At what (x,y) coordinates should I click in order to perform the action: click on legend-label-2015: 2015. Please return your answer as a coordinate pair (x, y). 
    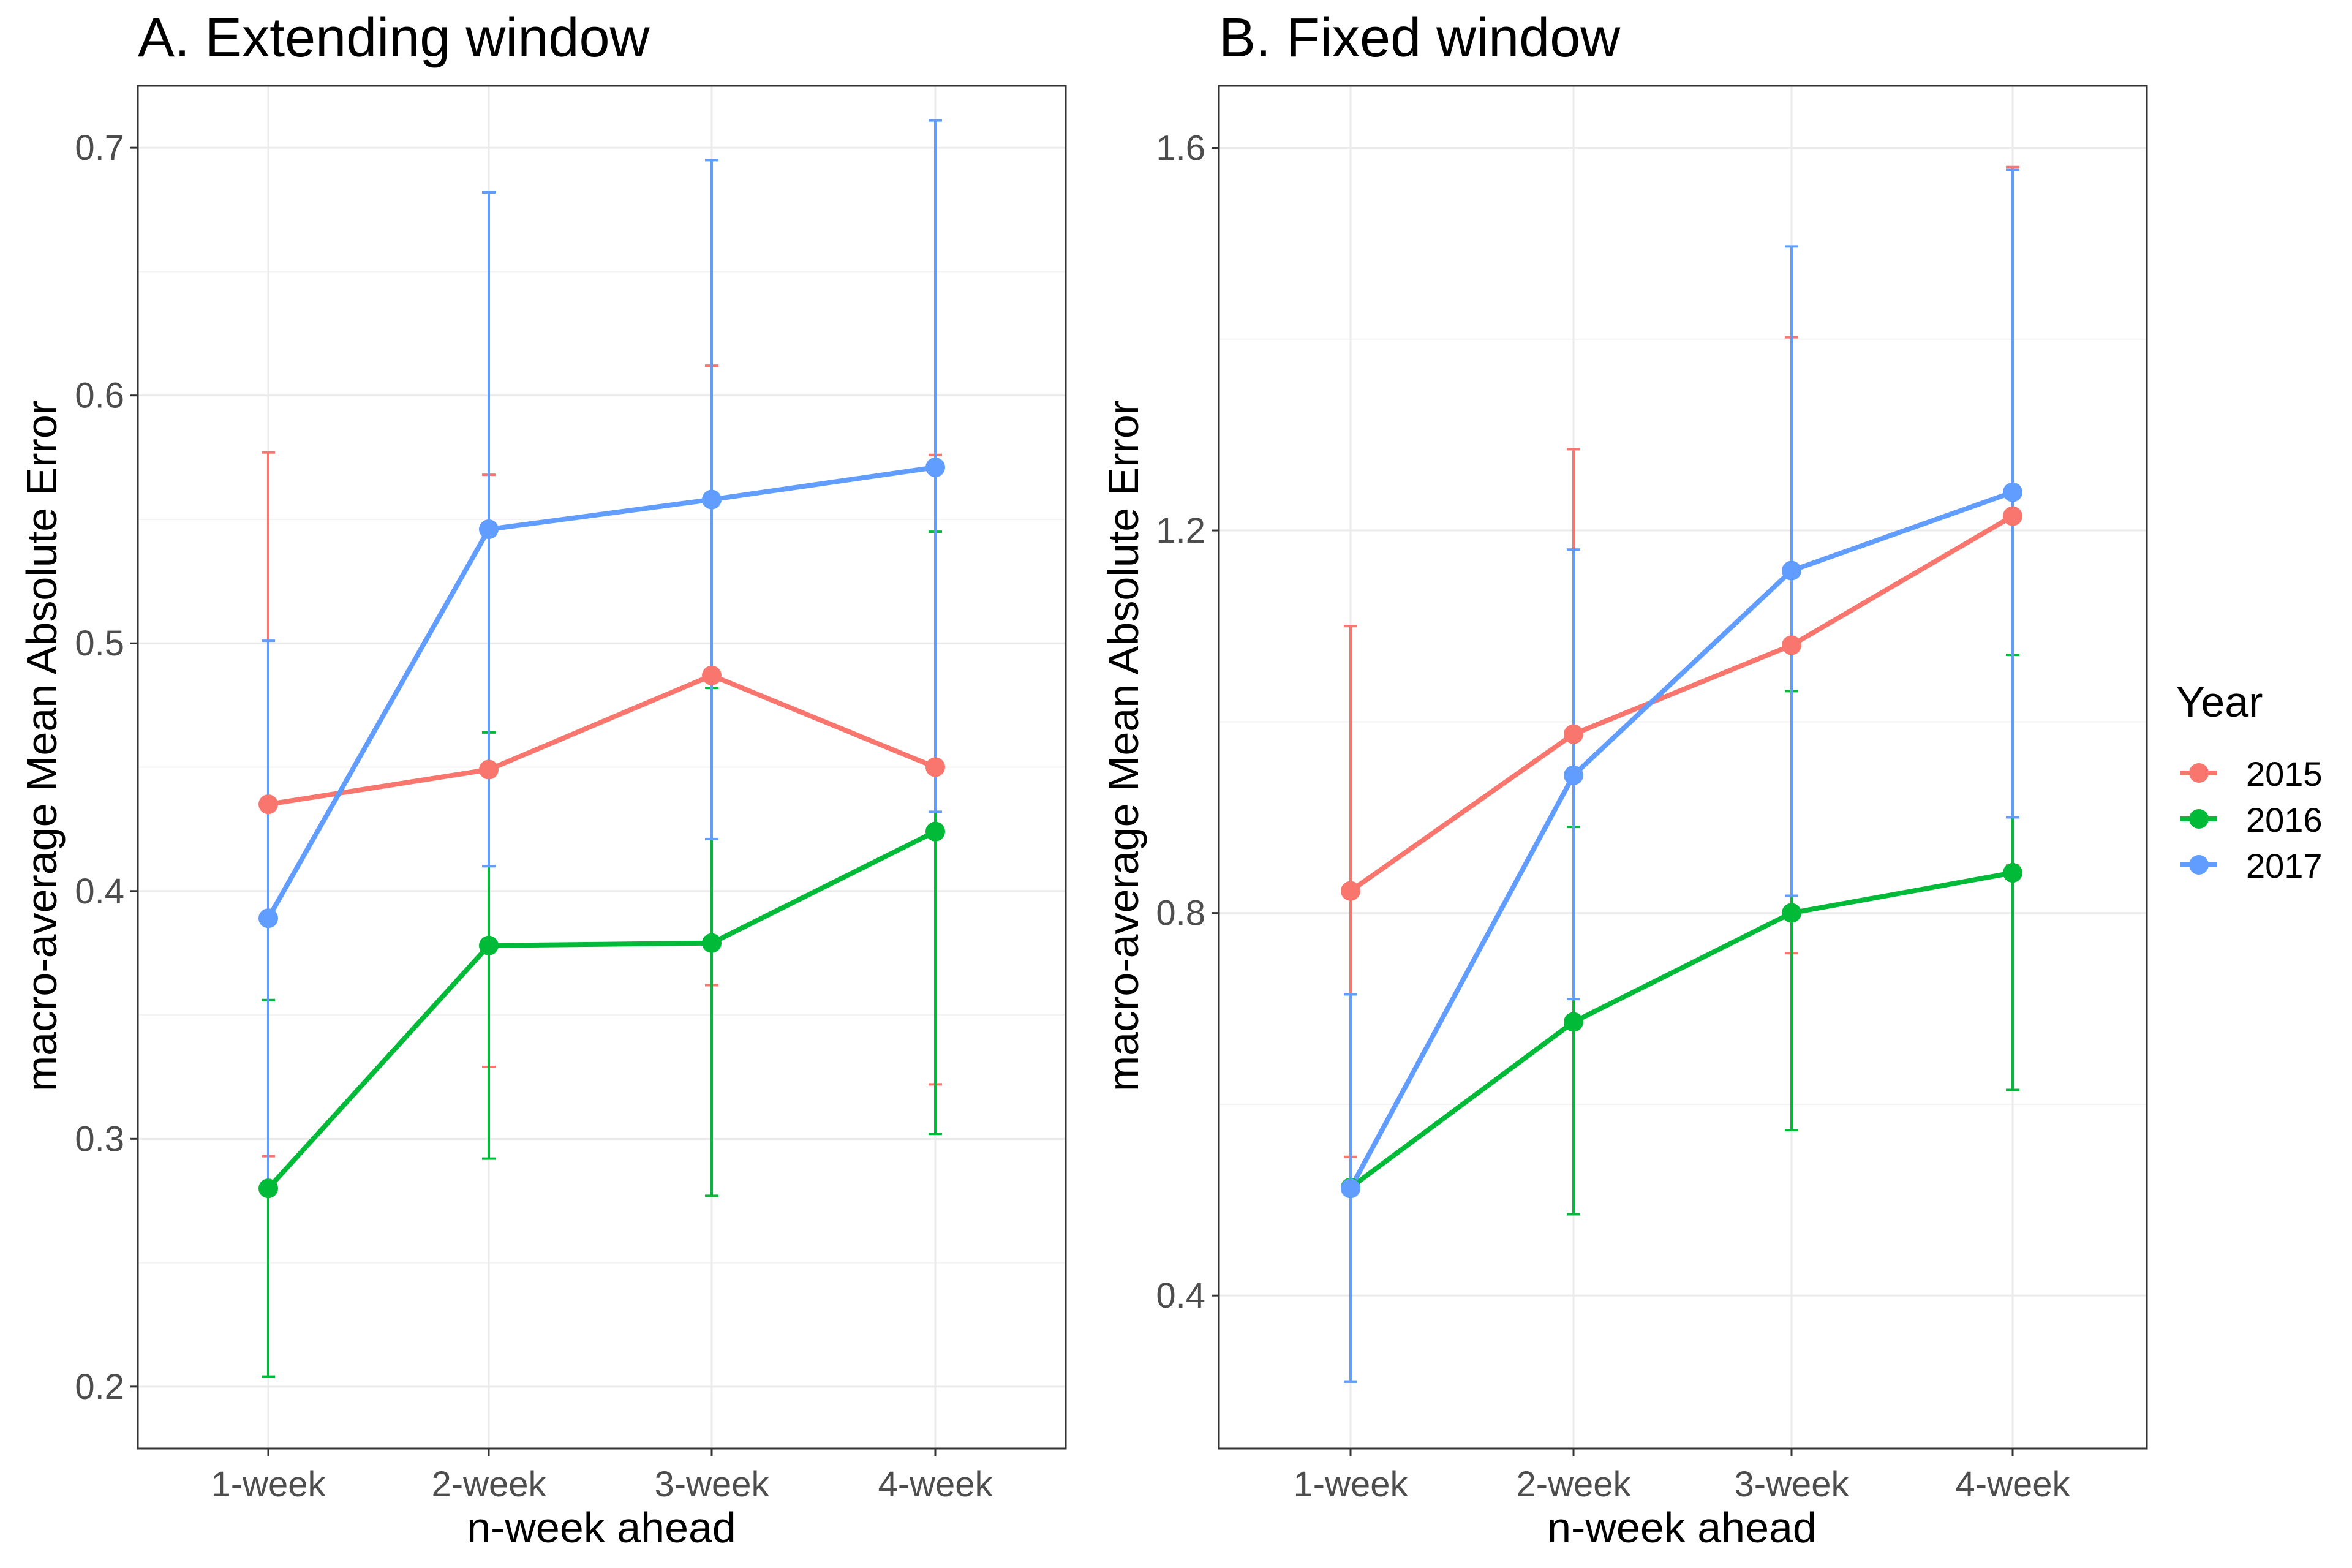
    Looking at the image, I should click on (2284, 774).